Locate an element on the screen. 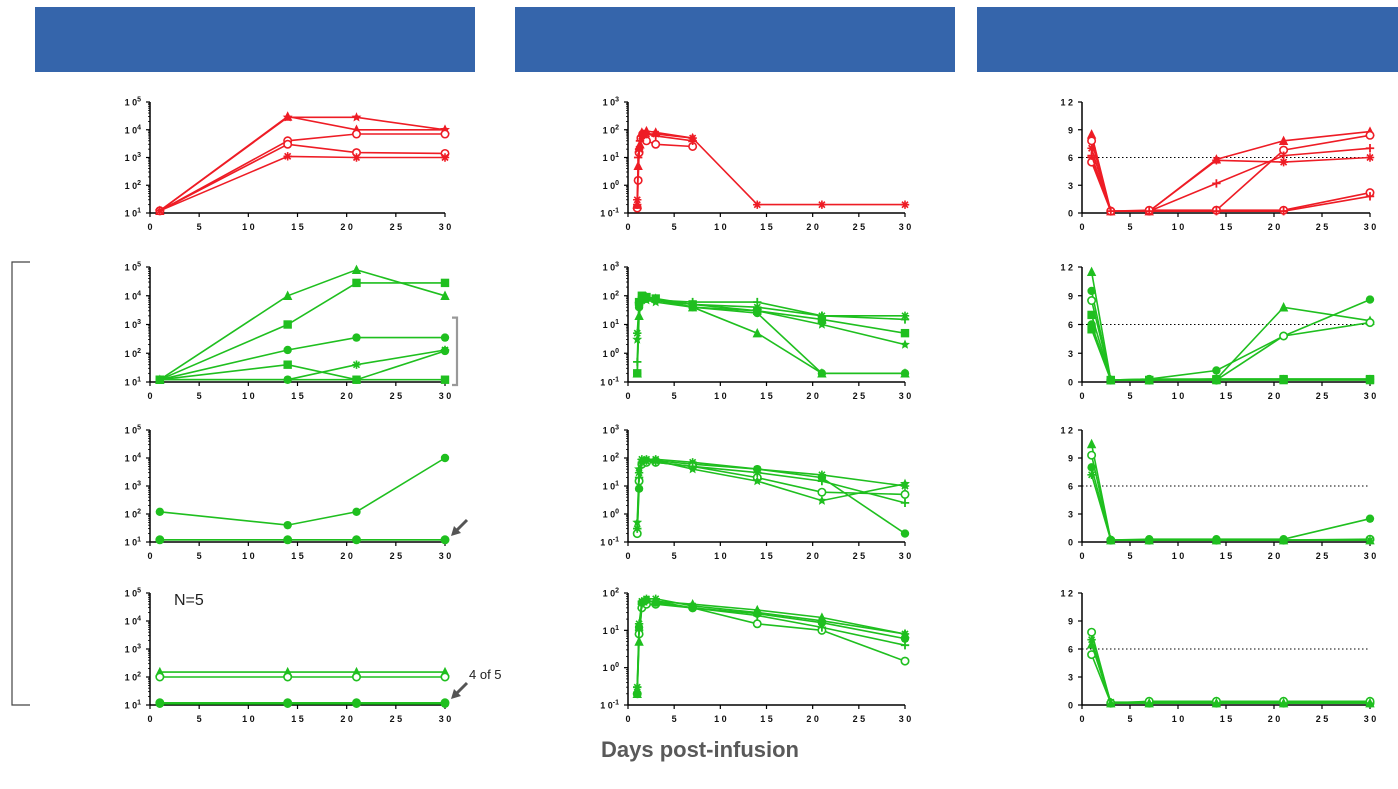 Image resolution: width=1398 pixels, height=789 pixels. x-tick-label: 0 is located at coordinates (1081, 719).